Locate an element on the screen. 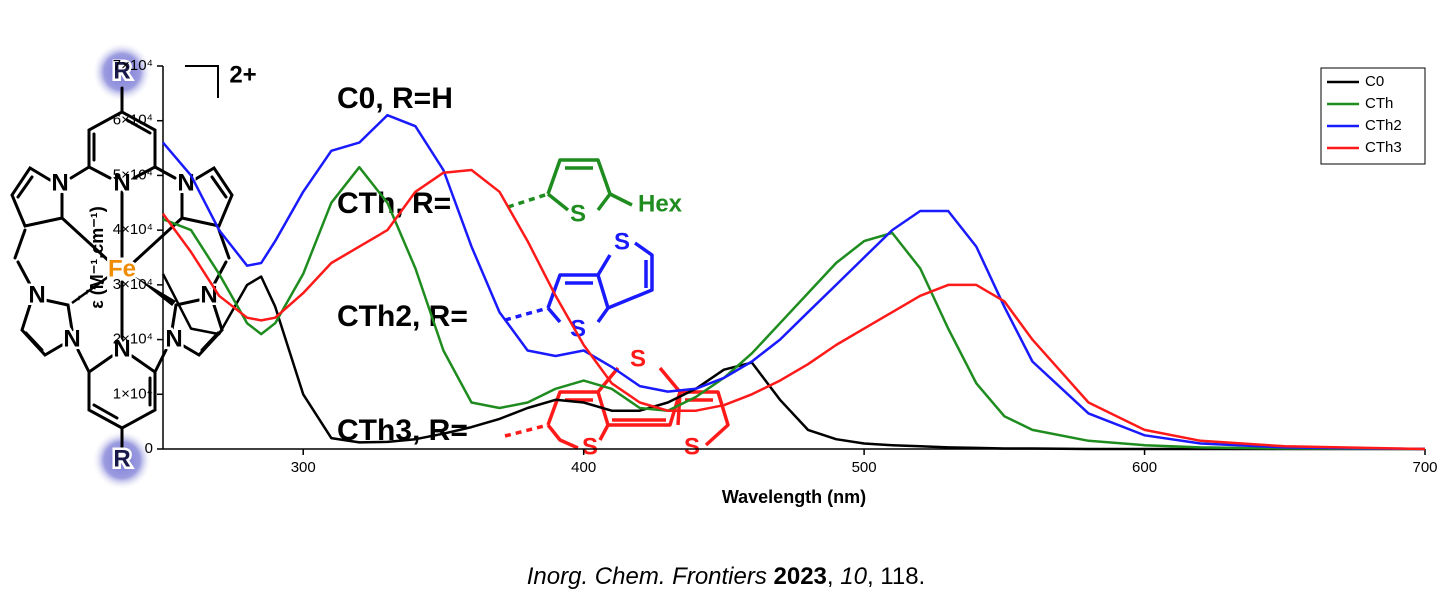  y-axis-title: ε (M⁻¹.cm⁻¹) is located at coordinates (97, 257).